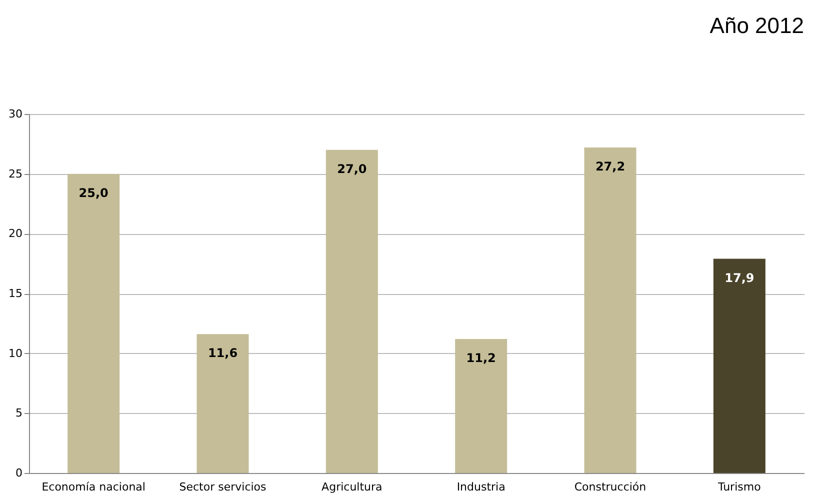 The width and height of the screenshot is (814, 497). Describe the element at coordinates (481, 357) in the screenshot. I see `data-label: 11,2` at that location.